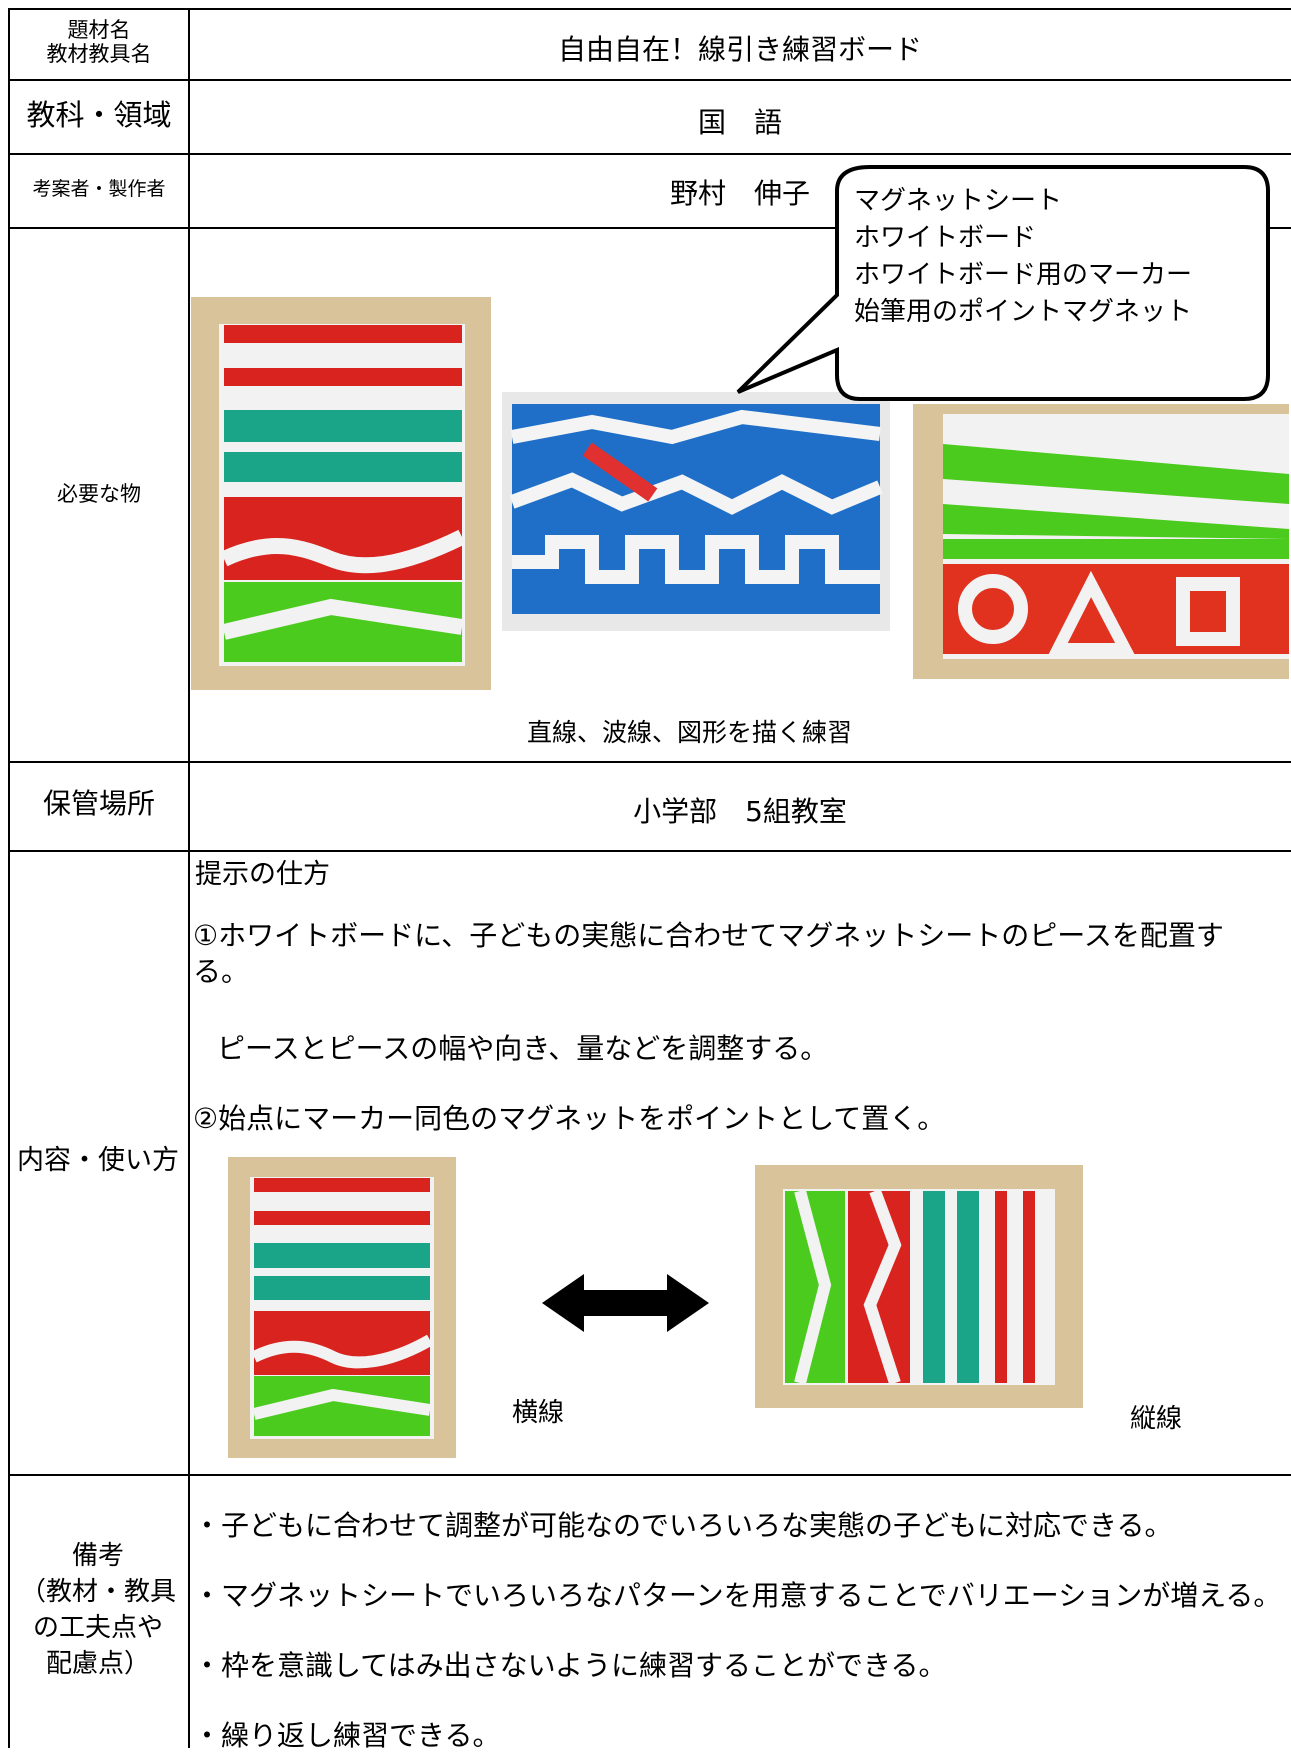 The image size is (1291, 1754). What do you see at coordinates (739, 49) in the screenshot?
I see `title: 自由自在！線引き練習ボード` at bounding box center [739, 49].